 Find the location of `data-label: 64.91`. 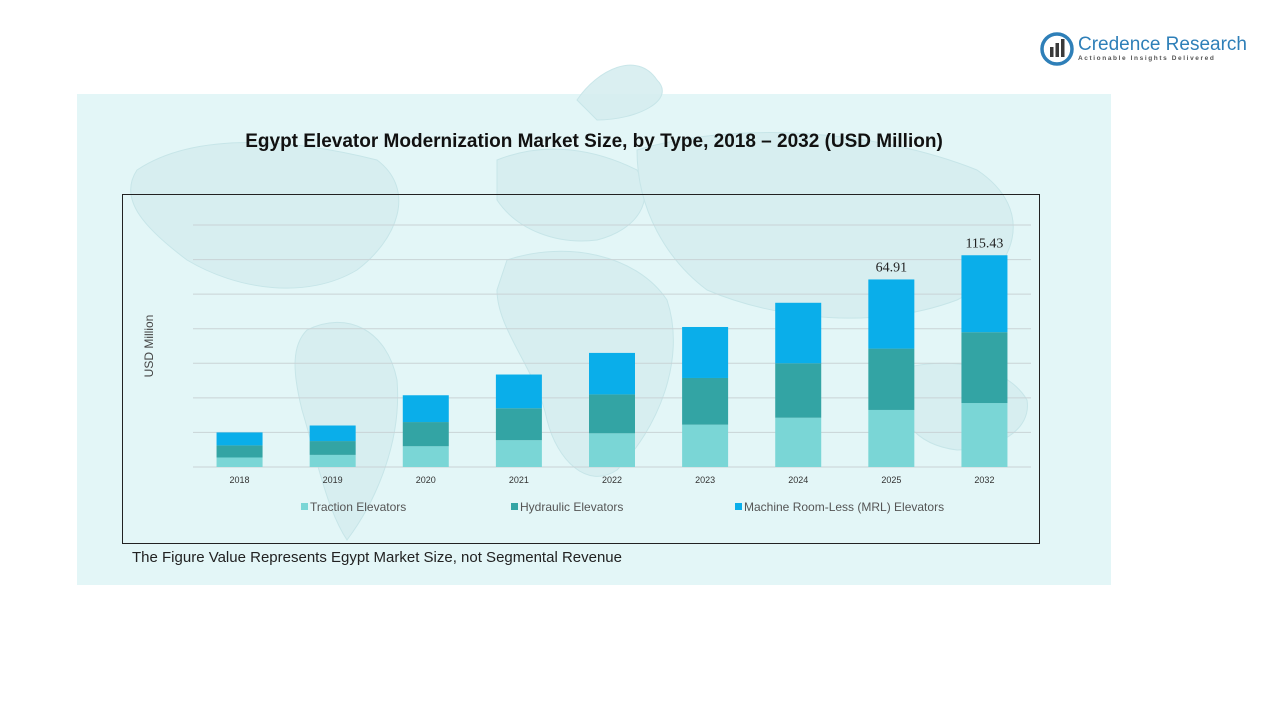

data-label: 64.91 is located at coordinates (892, 267).